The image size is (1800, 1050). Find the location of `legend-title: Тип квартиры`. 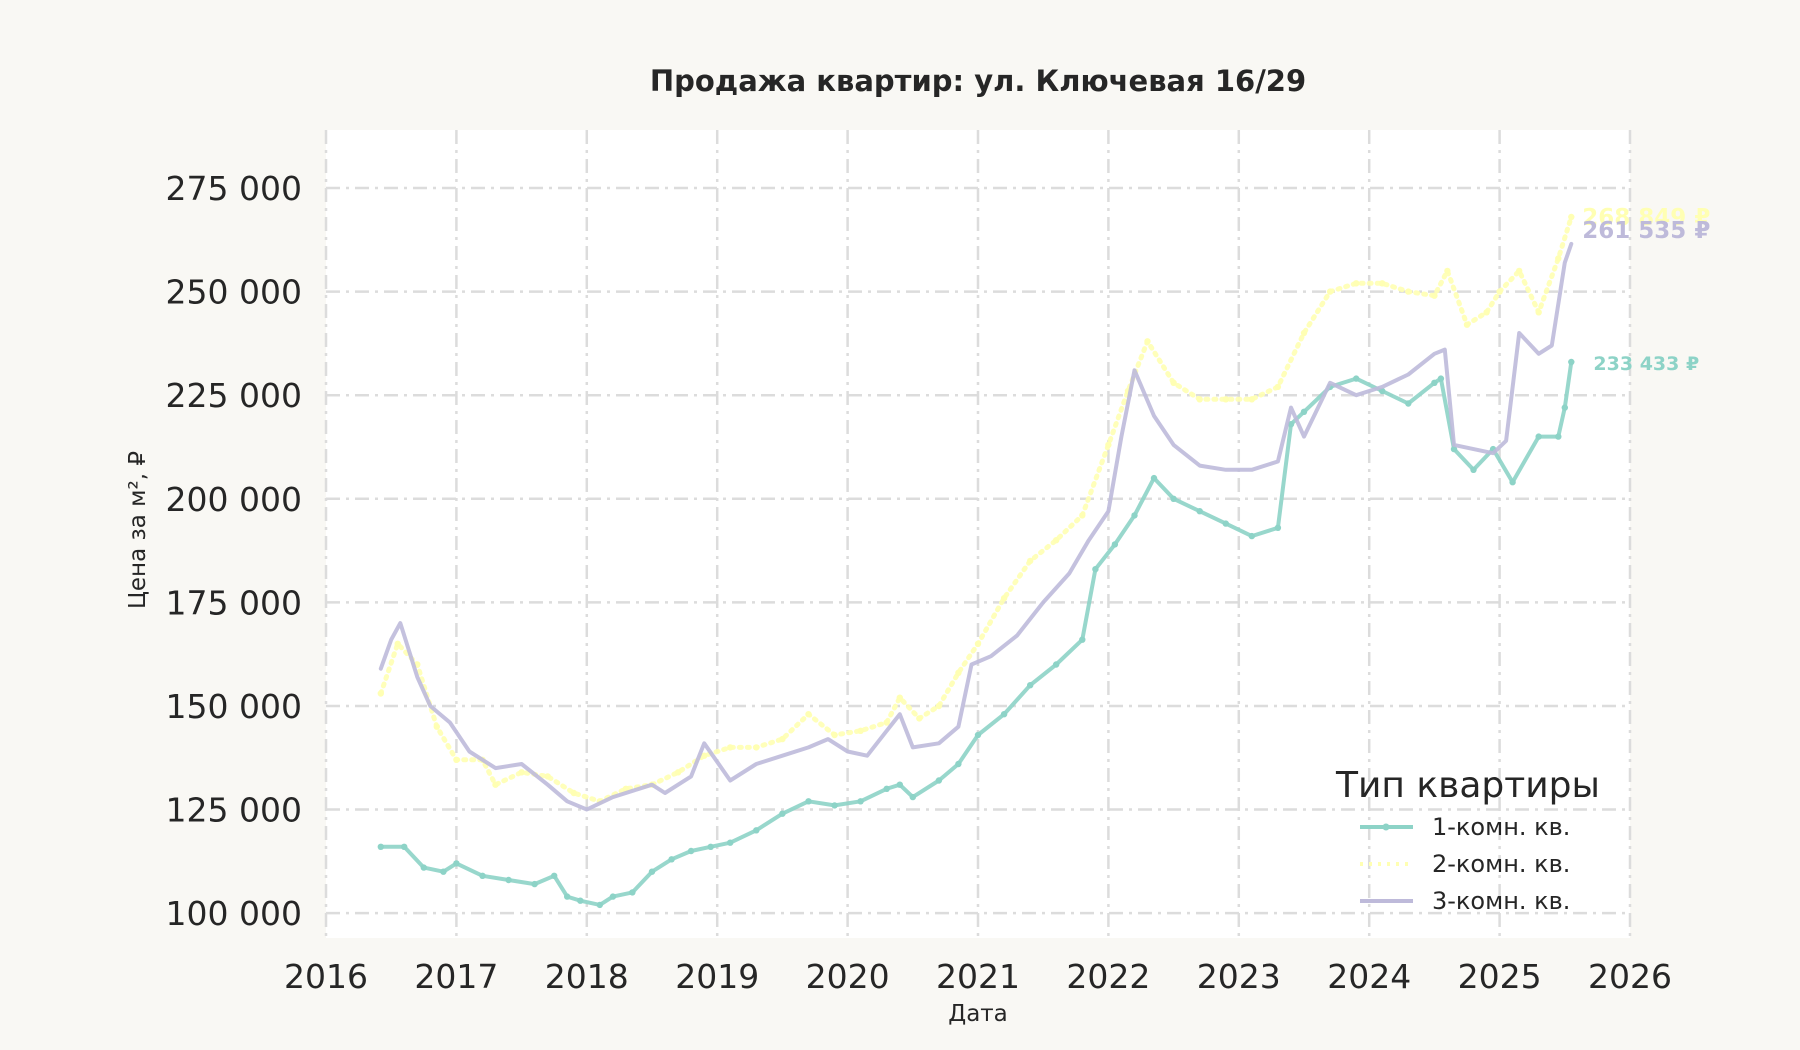

legend-title: Тип квартиры is located at coordinates (1467, 785).